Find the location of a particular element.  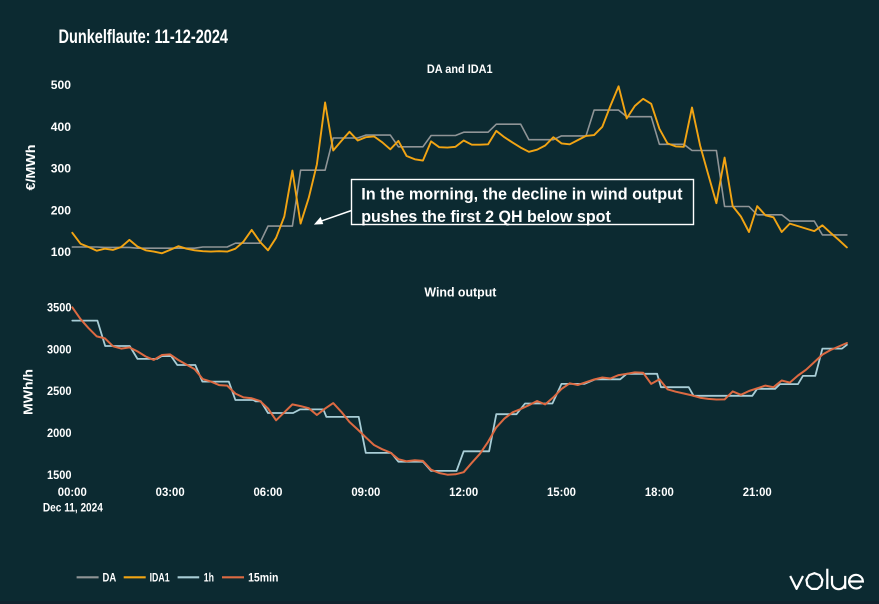

svg-text: 2500 is located at coordinates (59, 391).